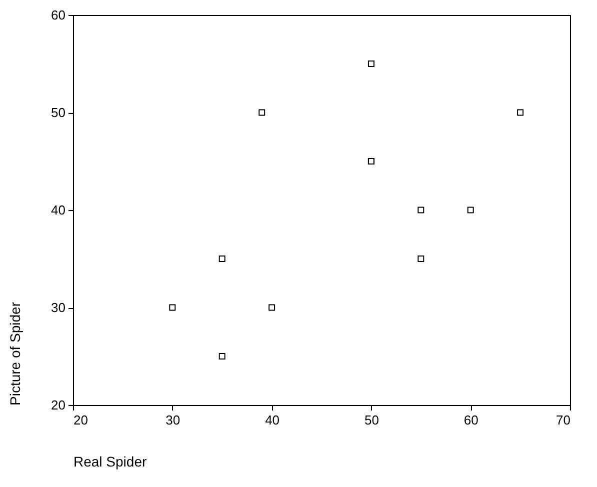  What do you see at coordinates (110, 462) in the screenshot?
I see `x-axis-title: Real Spider` at bounding box center [110, 462].